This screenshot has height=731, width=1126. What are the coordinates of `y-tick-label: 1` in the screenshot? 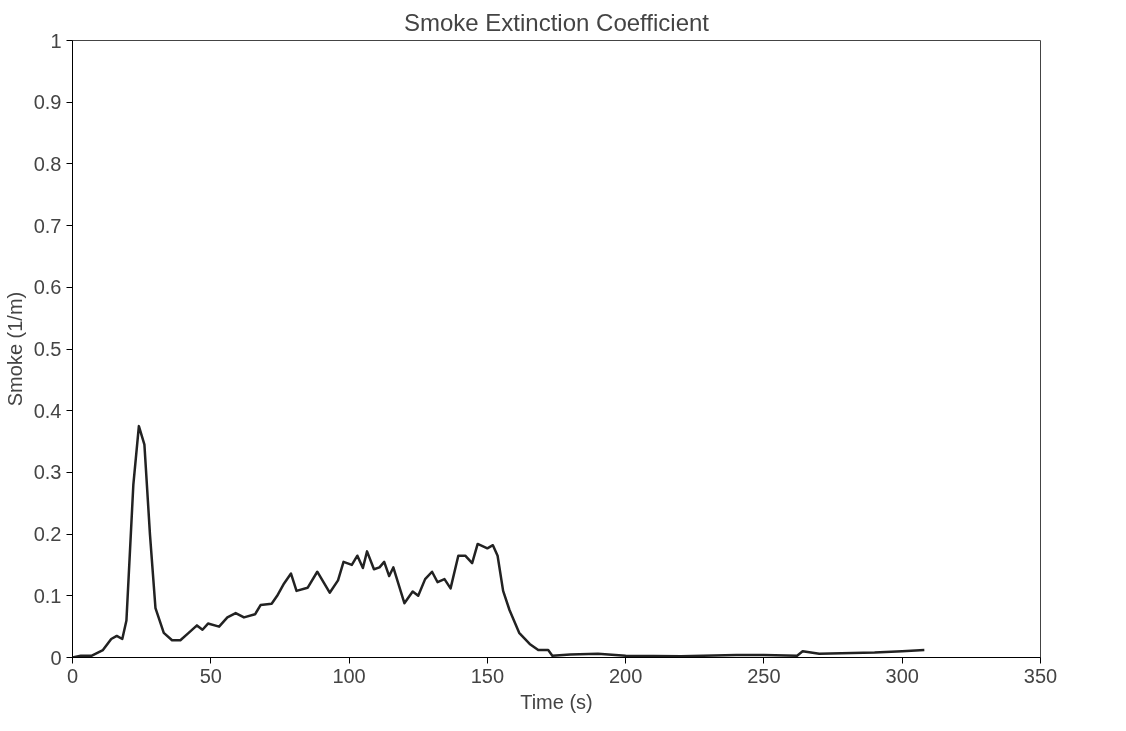 It's located at (56, 40).